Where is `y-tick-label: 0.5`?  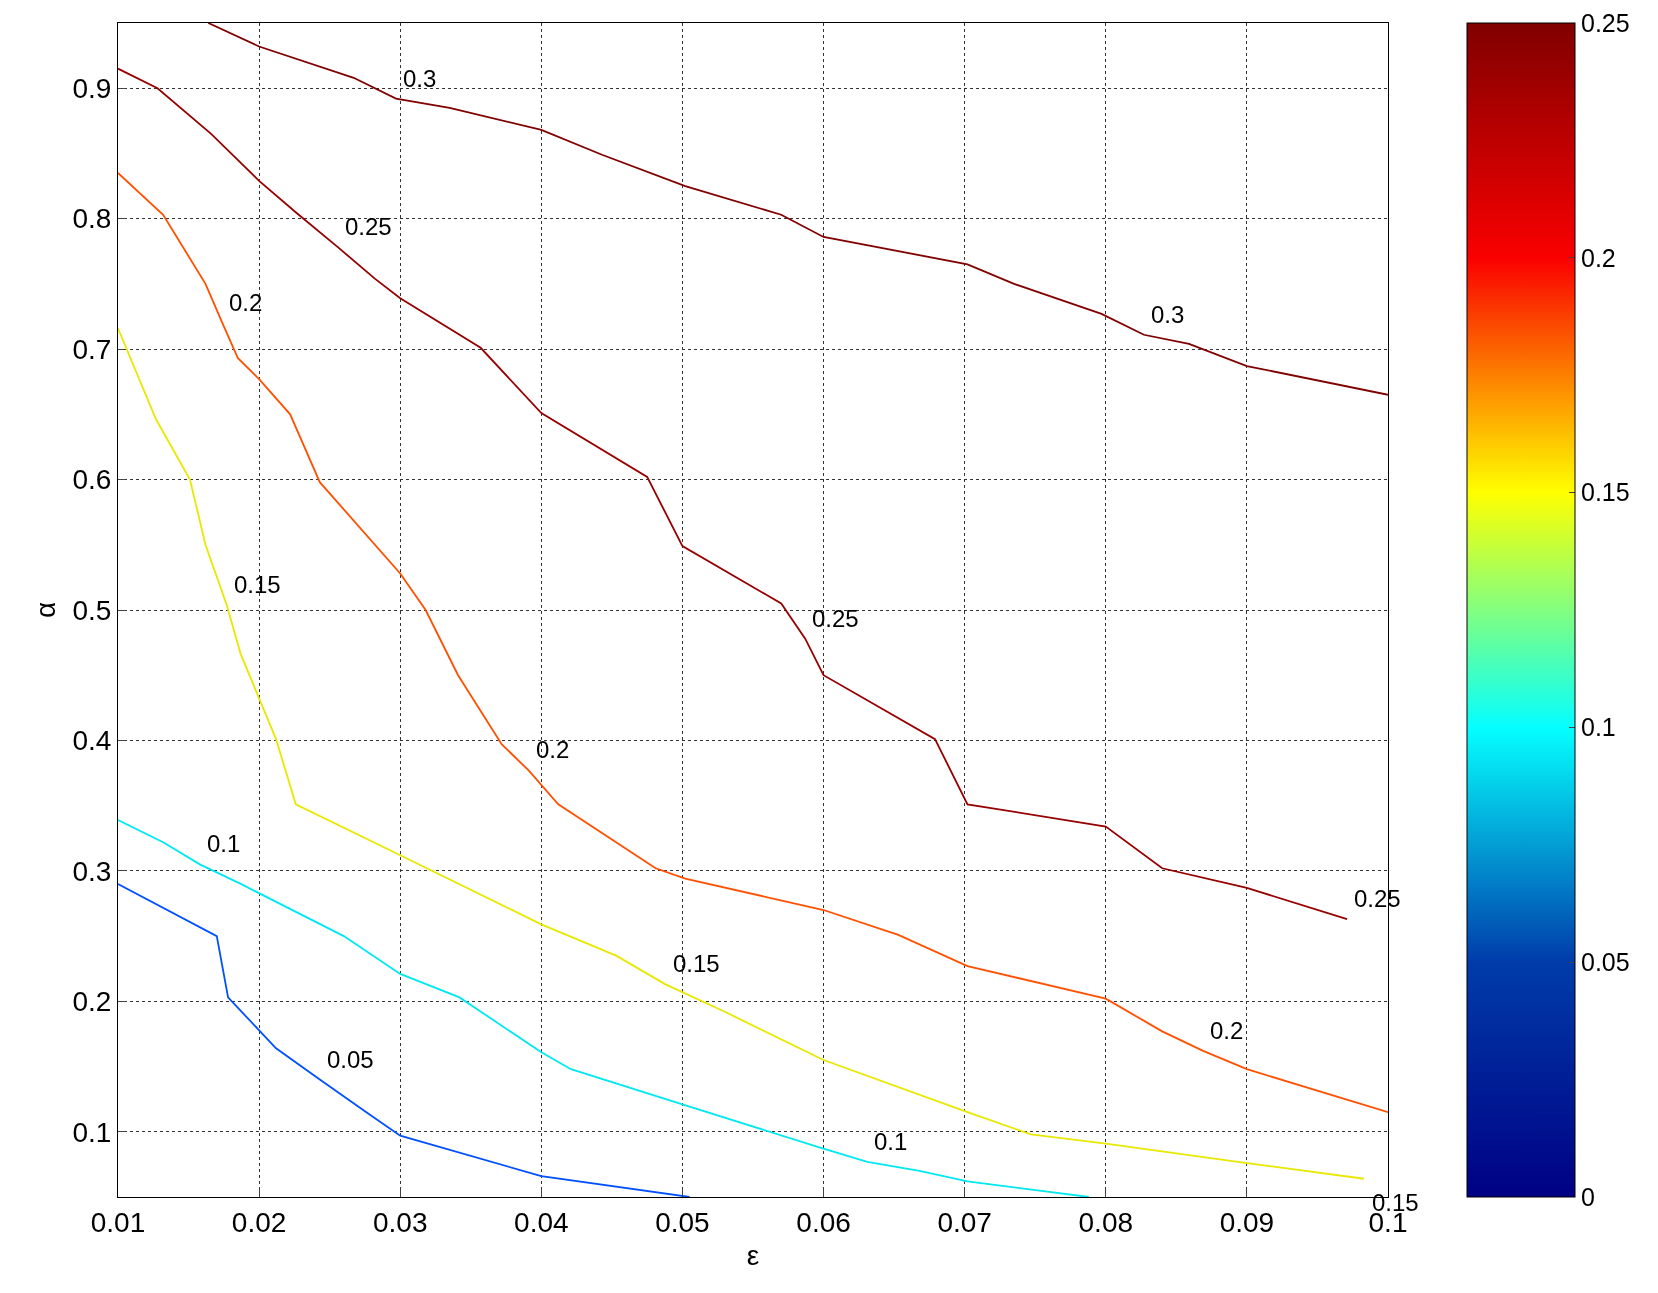
y-tick-label: 0.5 is located at coordinates (92, 610).